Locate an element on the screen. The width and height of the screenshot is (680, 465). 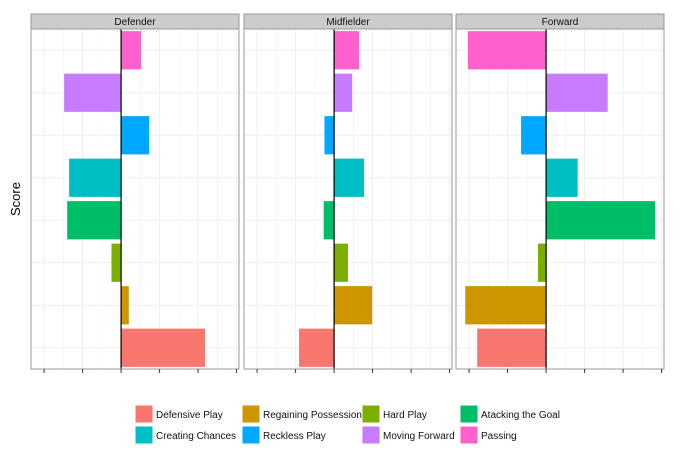
legend-label: Defensive Play is located at coordinates (189, 415).